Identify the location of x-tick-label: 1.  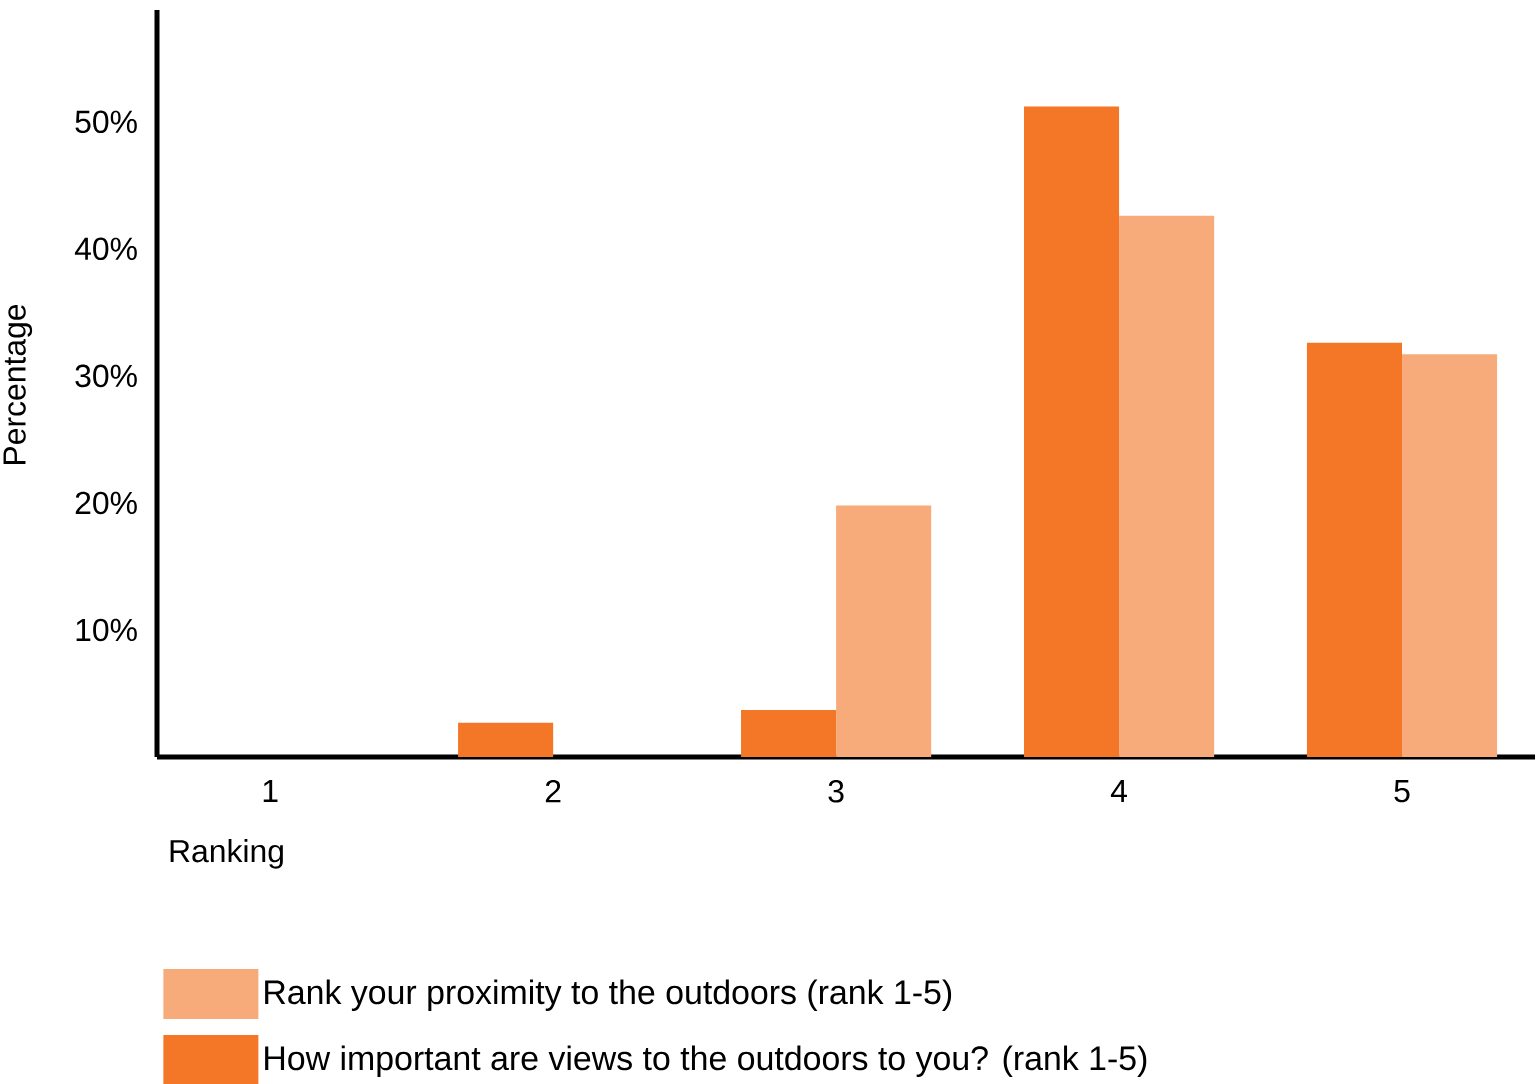
(270, 791).